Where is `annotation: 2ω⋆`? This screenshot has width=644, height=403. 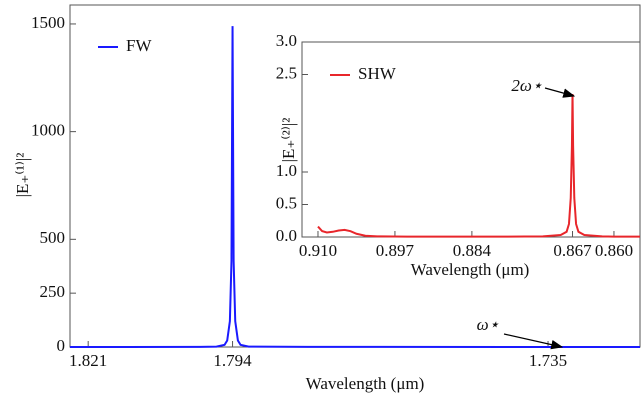
annotation: 2ω⋆ is located at coordinates (527, 85).